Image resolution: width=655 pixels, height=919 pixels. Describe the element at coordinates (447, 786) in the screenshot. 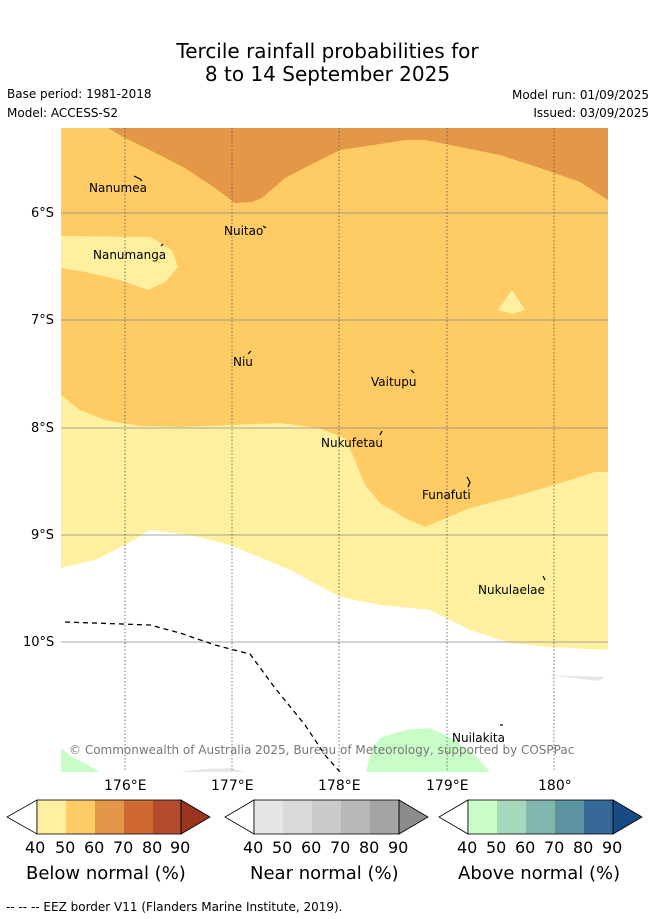

I see `lon-label-179e: 179°E` at that location.